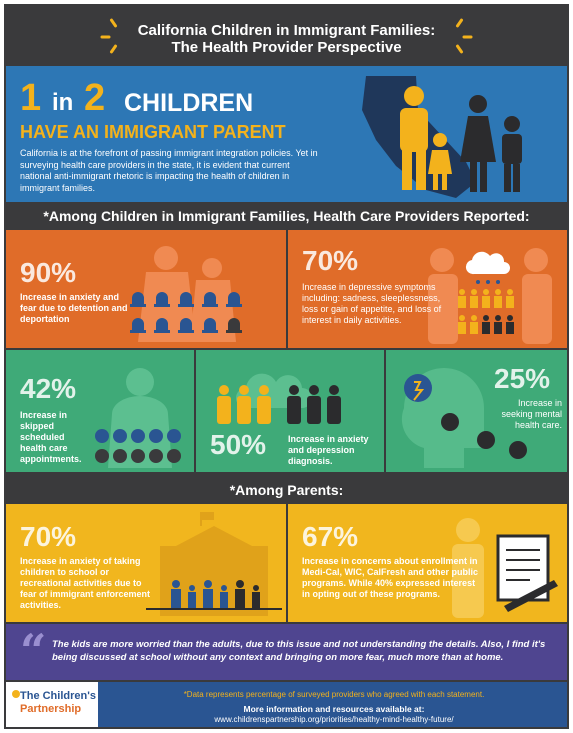 This screenshot has width=573, height=733. I want to click on stat-percent: 67%, so click(330, 536).